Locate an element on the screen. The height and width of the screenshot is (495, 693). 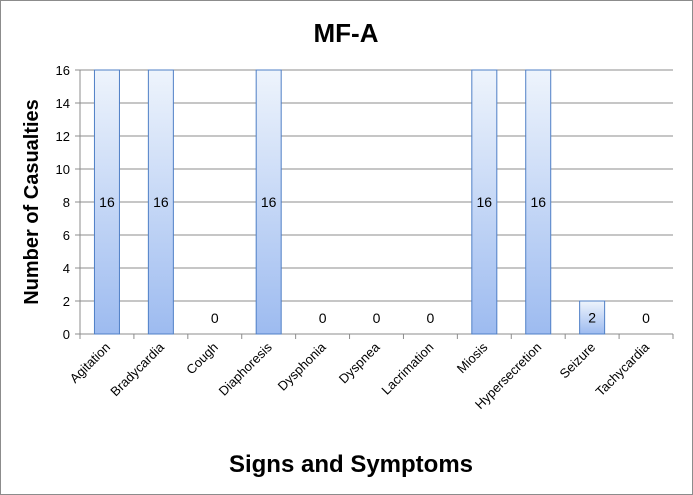
x-tick-label: Dyspnea is located at coordinates (359, 362).